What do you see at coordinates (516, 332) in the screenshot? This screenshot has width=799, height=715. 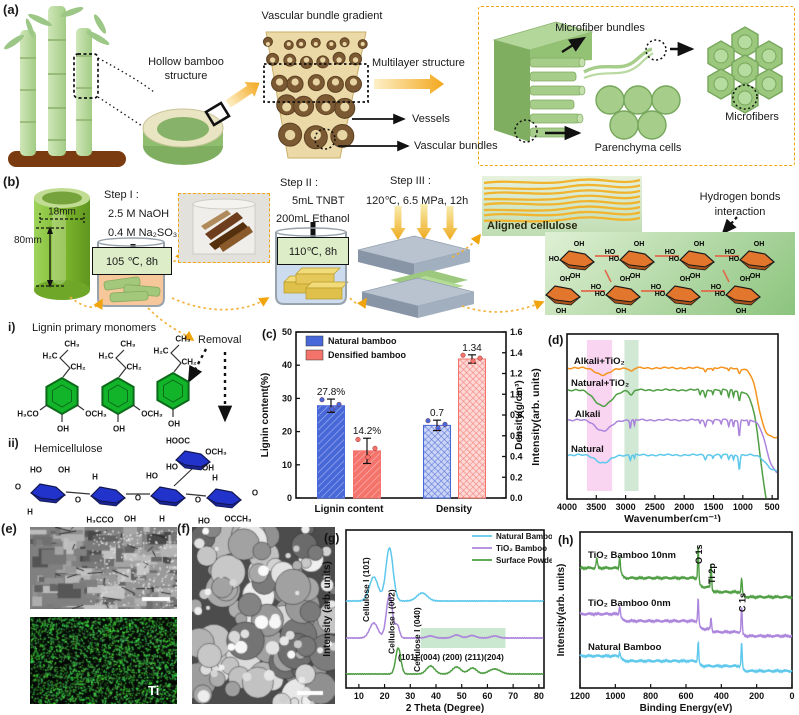 I see `svg-text: 1.6` at bounding box center [516, 332].